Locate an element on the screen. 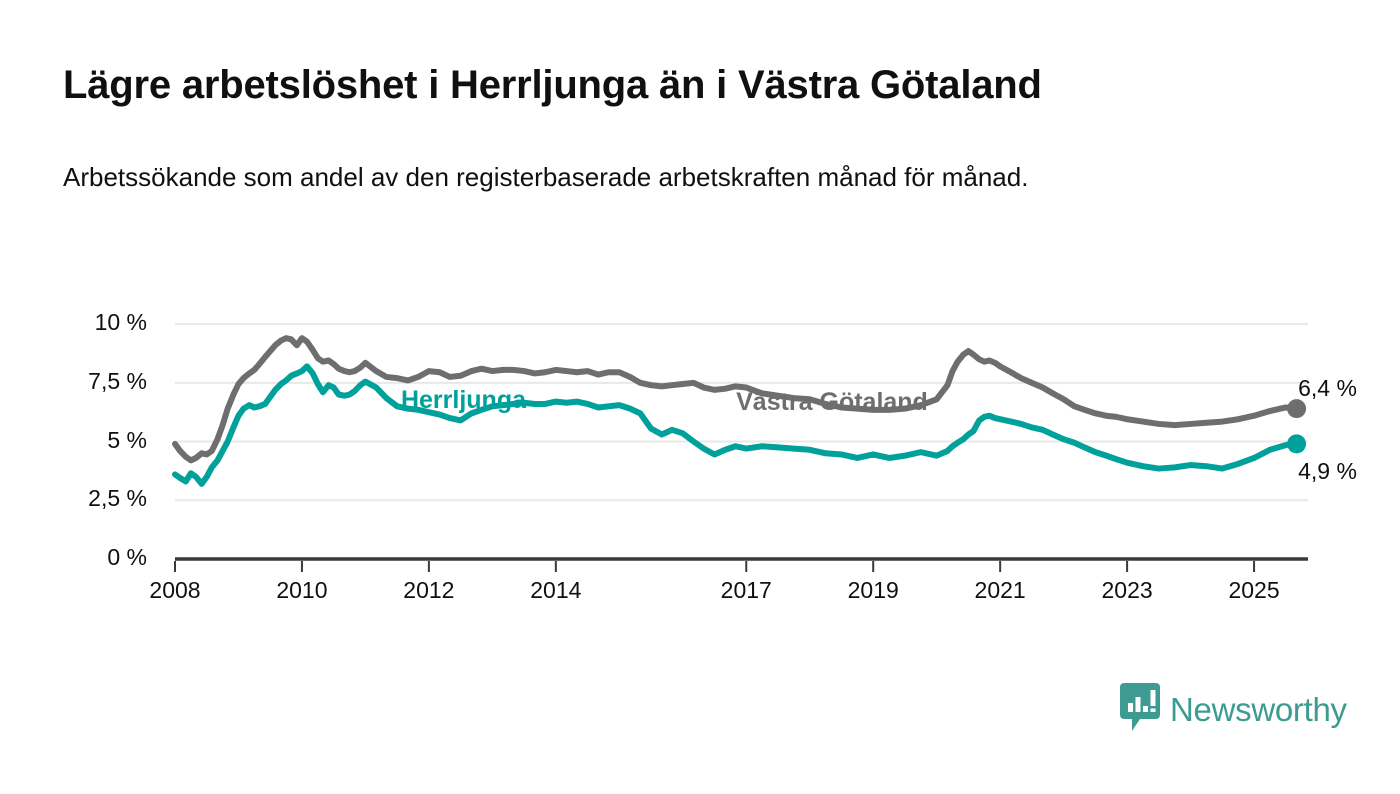  x-axis-tick-label: 2023 is located at coordinates (1127, 590).